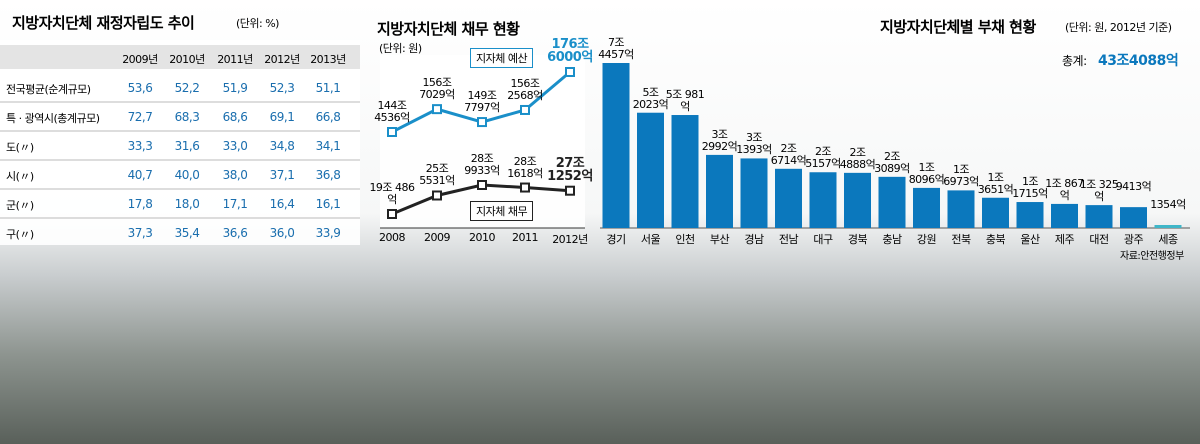 The image size is (1200, 444). Describe the element at coordinates (616, 239) in the screenshot. I see `x-tick-label: 경기` at that location.